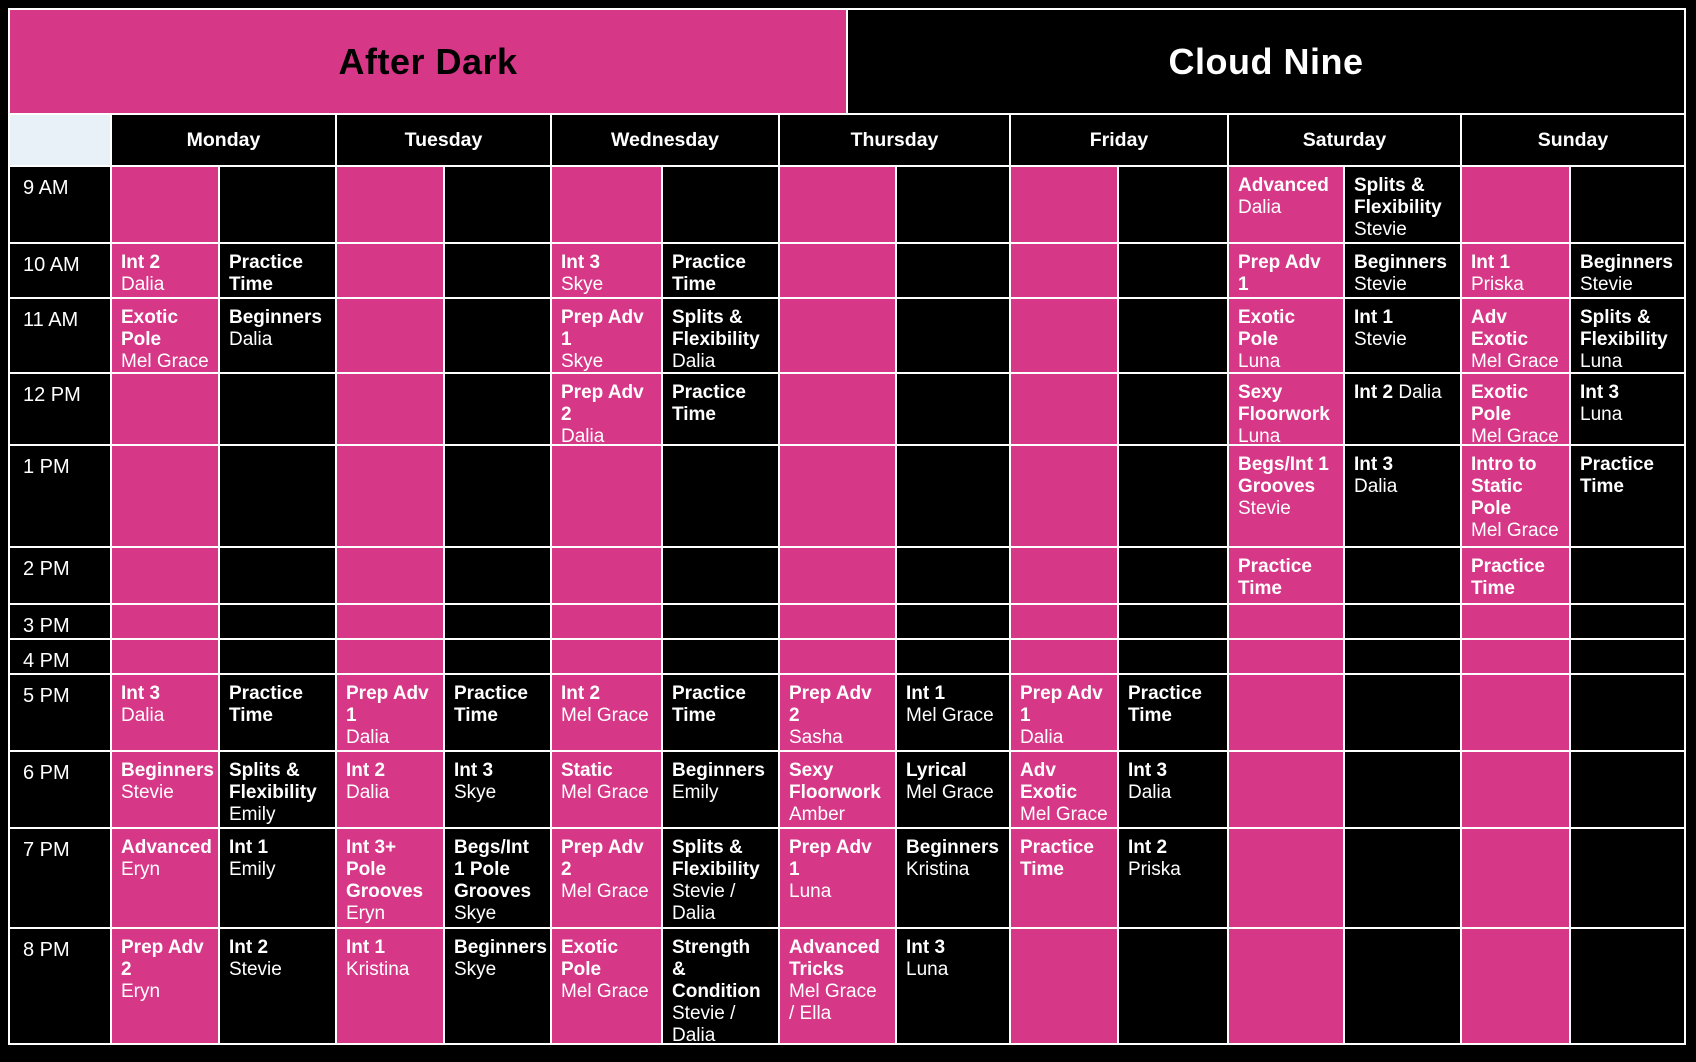  I want to click on instructor-name: Kristina, so click(938, 869).